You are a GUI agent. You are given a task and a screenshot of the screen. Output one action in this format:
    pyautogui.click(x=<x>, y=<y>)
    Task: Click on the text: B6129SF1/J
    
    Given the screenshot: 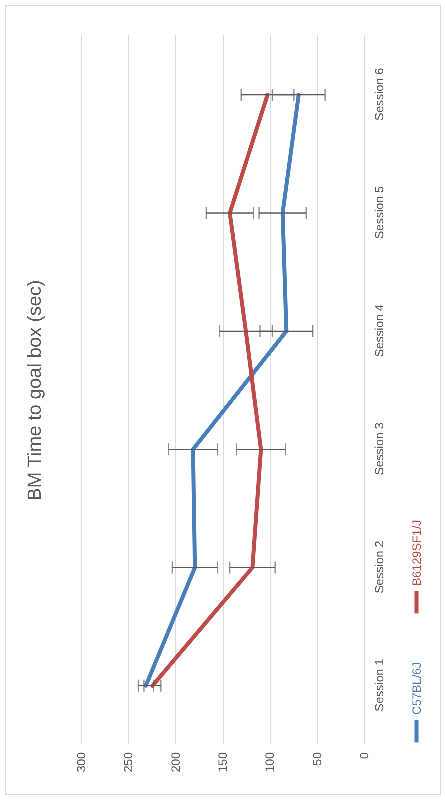 What is the action you would take?
    pyautogui.click(x=417, y=553)
    